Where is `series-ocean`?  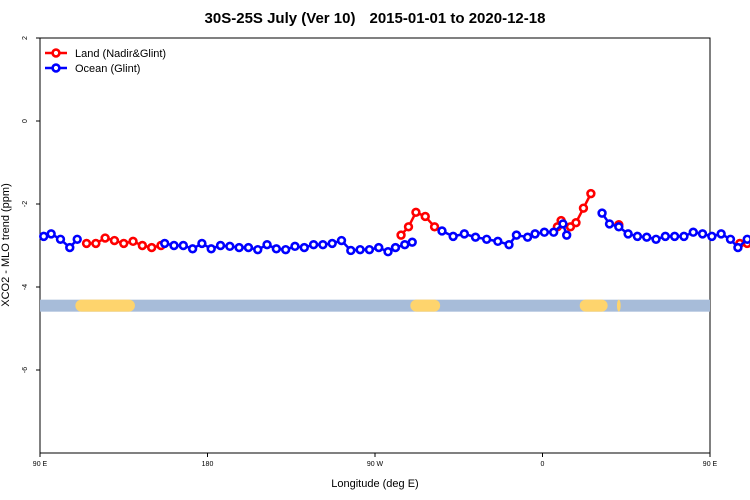 series-ocean is located at coordinates (394, 232).